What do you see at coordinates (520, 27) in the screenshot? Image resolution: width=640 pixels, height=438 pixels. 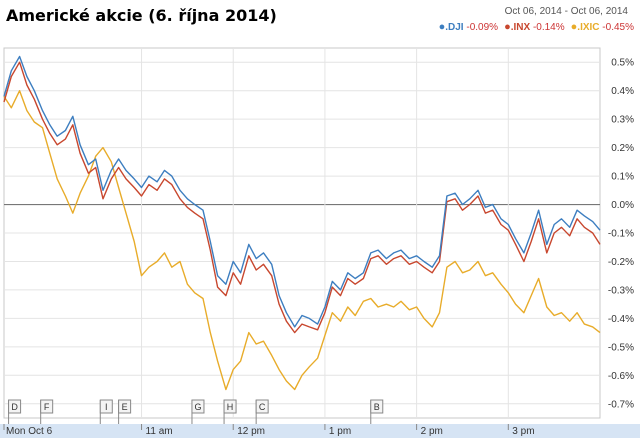 I see `legend-symbol: .INX` at bounding box center [520, 27].